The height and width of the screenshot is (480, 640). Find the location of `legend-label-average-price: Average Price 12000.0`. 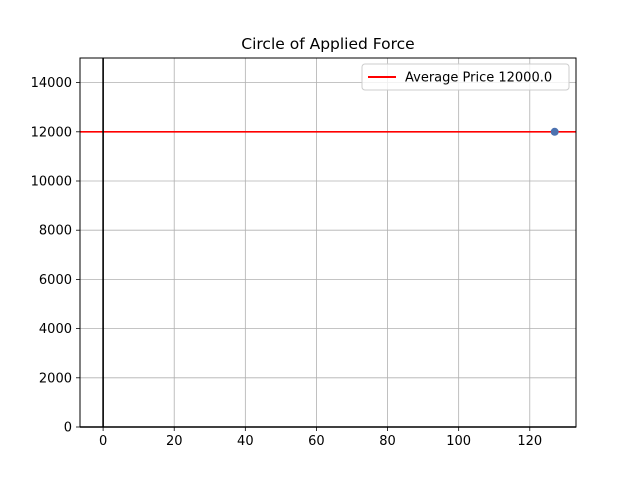

legend-label-average-price: Average Price 12000.0 is located at coordinates (478, 78).